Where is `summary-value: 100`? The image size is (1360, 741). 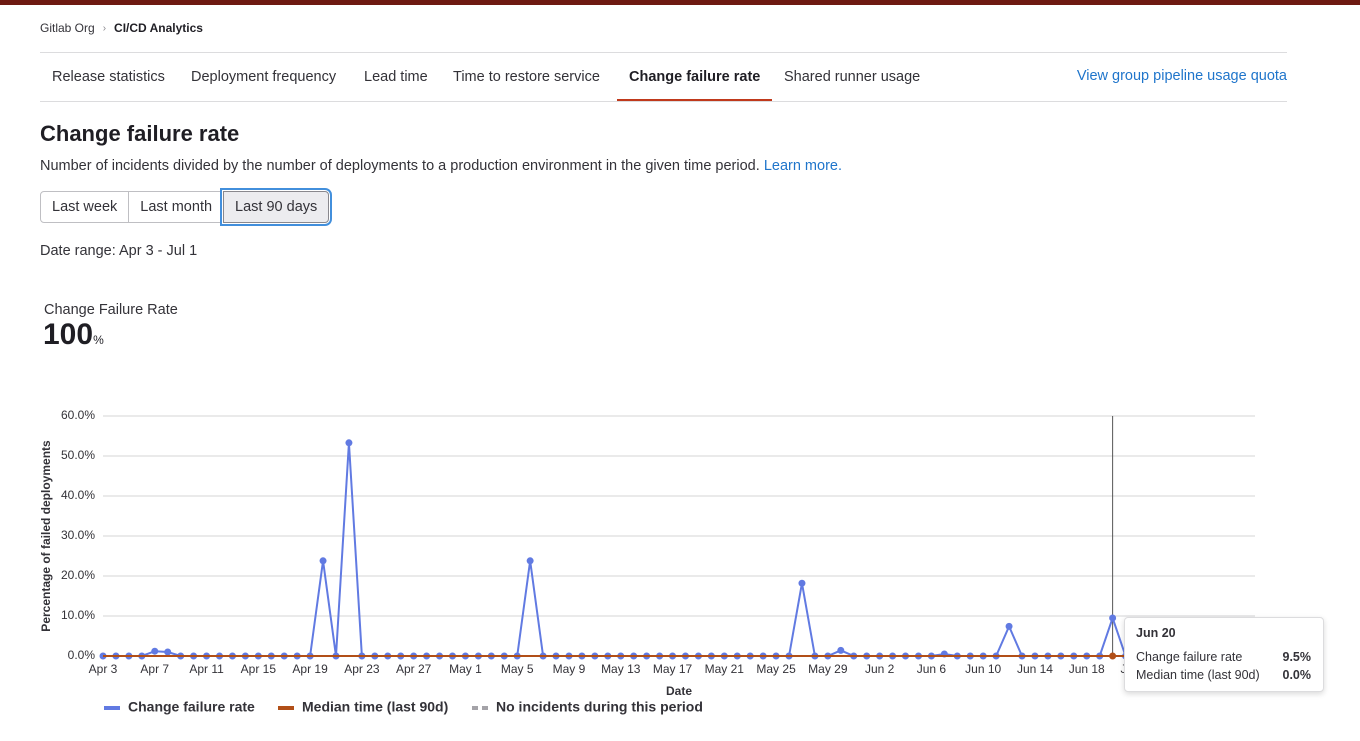 summary-value: 100 is located at coordinates (68, 334).